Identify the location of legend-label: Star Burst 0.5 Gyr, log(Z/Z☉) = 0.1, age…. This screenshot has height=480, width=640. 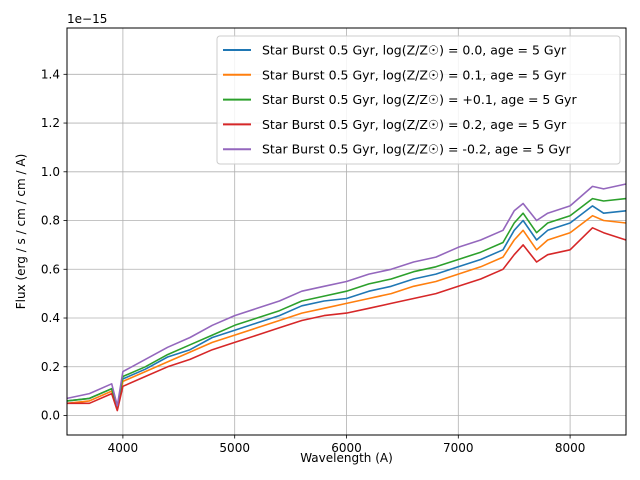
(414, 74).